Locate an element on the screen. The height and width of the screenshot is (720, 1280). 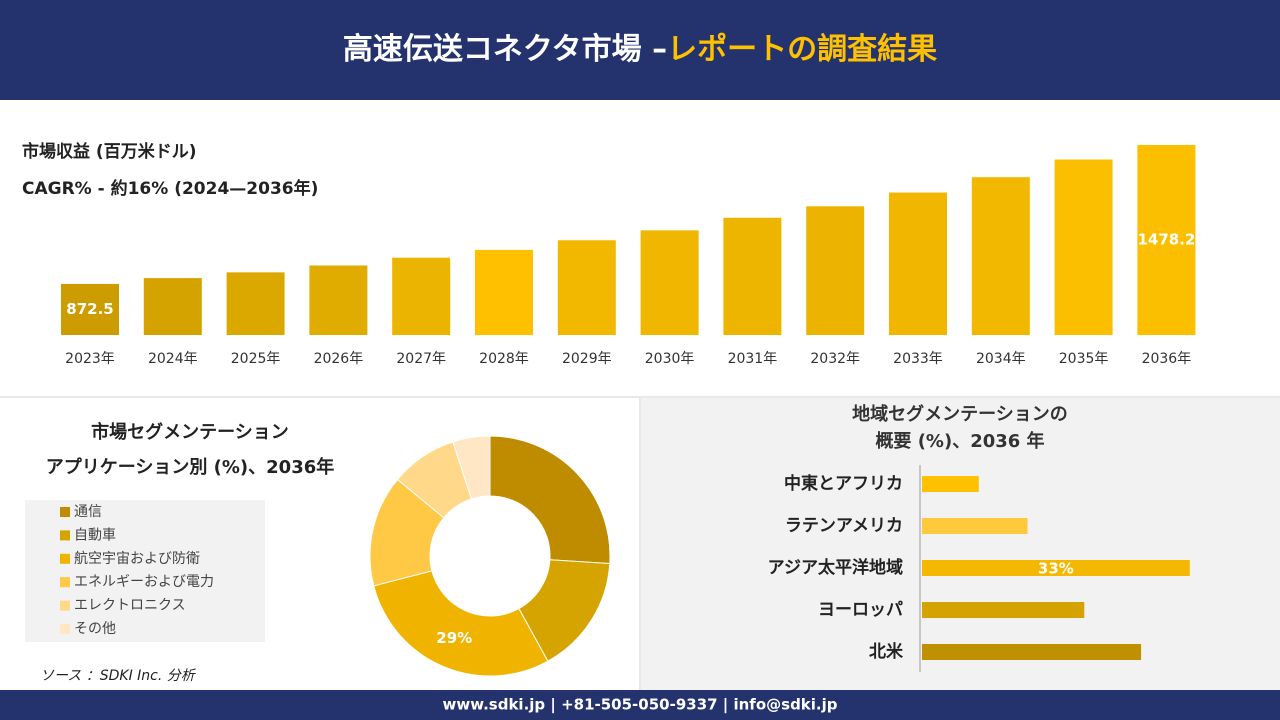
value-label: 872.5 is located at coordinates (89, 309).